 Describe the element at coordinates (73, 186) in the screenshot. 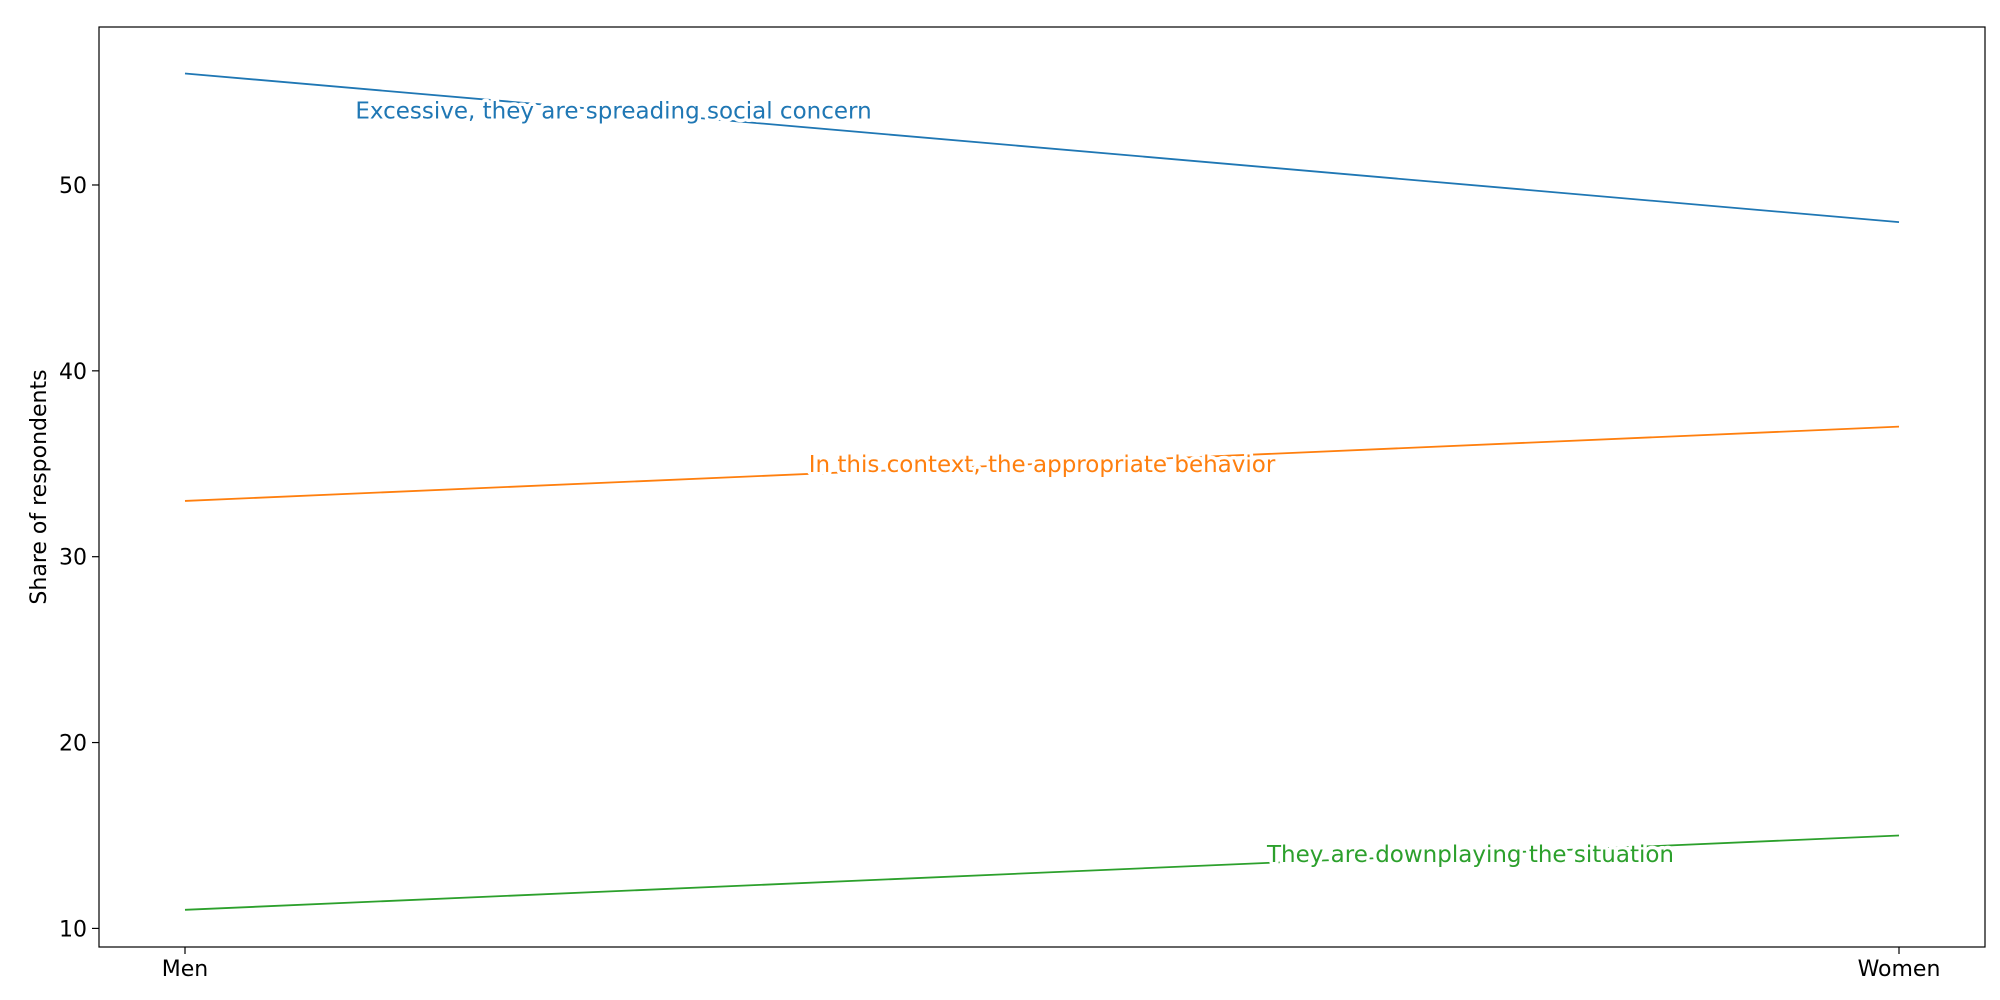

I see `y-tick-label: 50` at that location.